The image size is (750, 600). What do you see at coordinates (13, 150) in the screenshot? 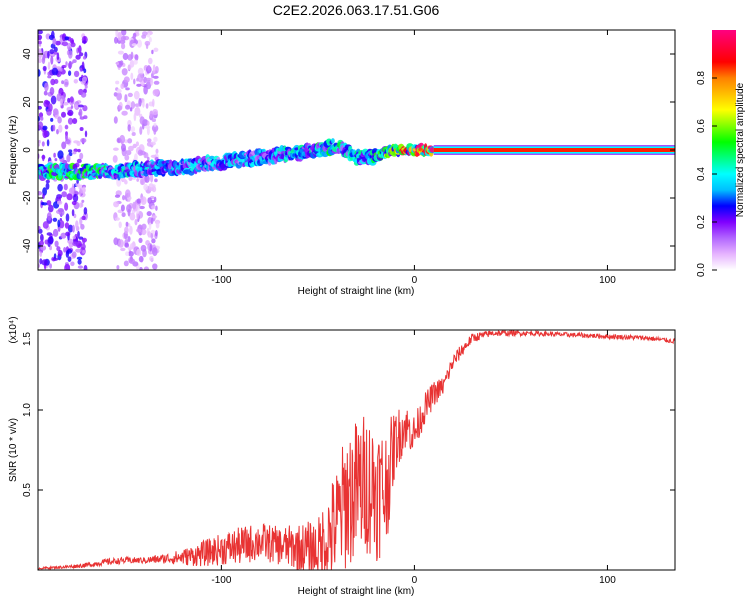
I see `spectrogram-y-axis-label: Frequency (Hz)` at bounding box center [13, 150].